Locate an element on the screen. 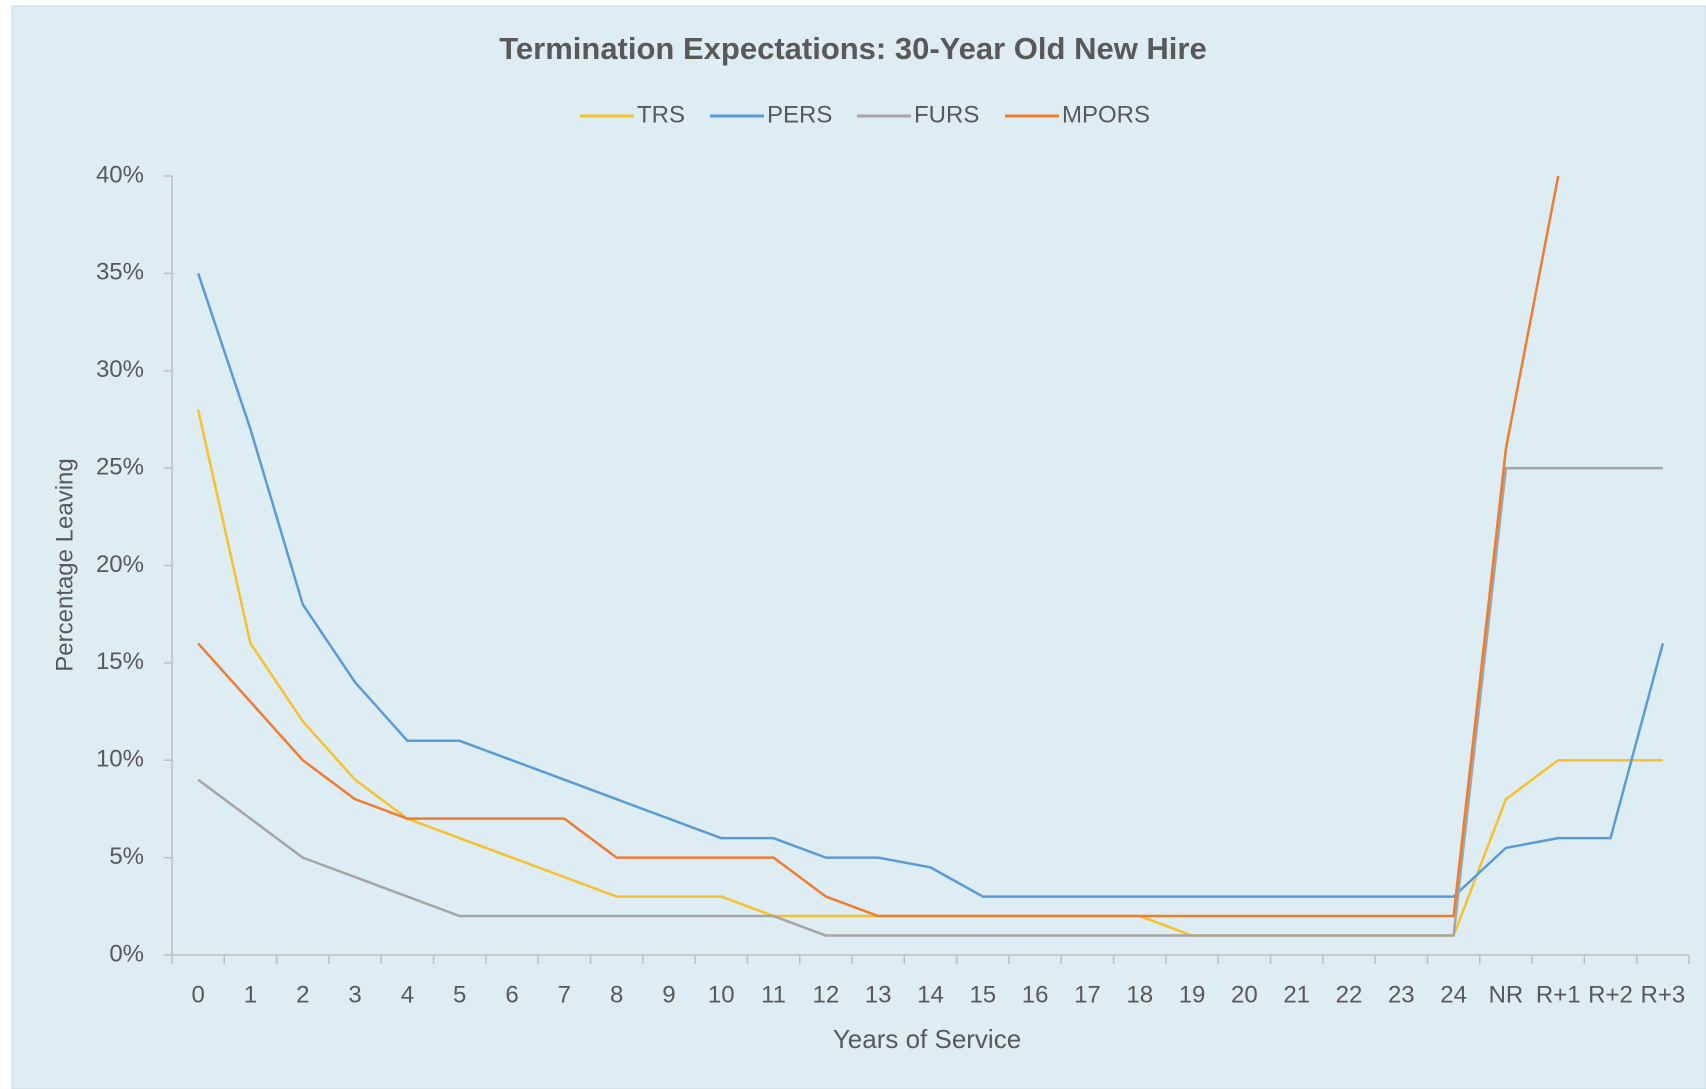 This screenshot has width=1706, height=1089. x-tick-label: 13 is located at coordinates (878, 994).